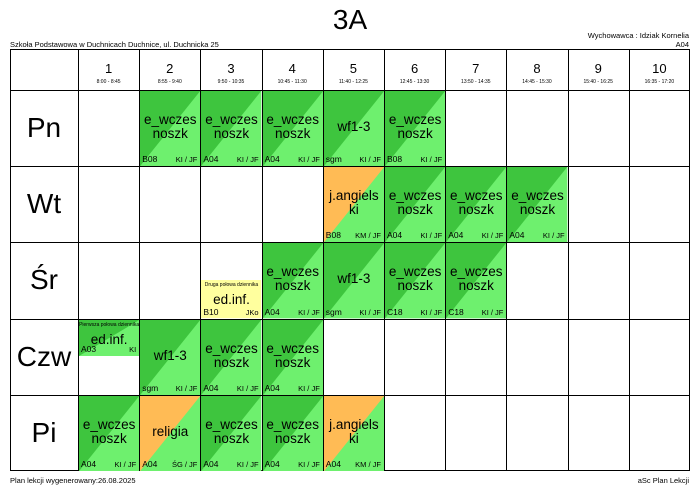 Image resolution: width=700 pixels, height=495 pixels. I want to click on period-header: 7 13:50 - 14:35, so click(475, 69).